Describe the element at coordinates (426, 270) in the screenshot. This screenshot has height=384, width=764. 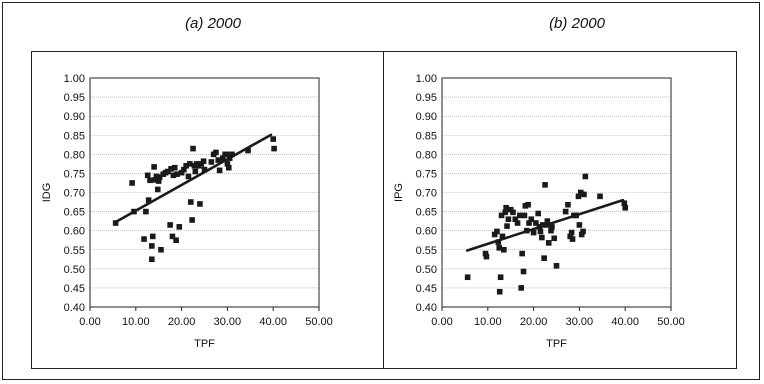
I see `chart-b-ytick-label: 0.50` at that location.